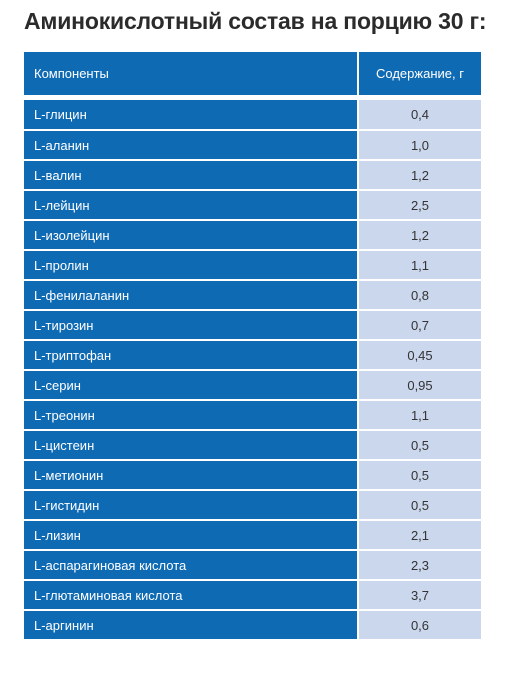 This screenshot has width=510, height=680. I want to click on component-name: L-тирозин, so click(191, 325).